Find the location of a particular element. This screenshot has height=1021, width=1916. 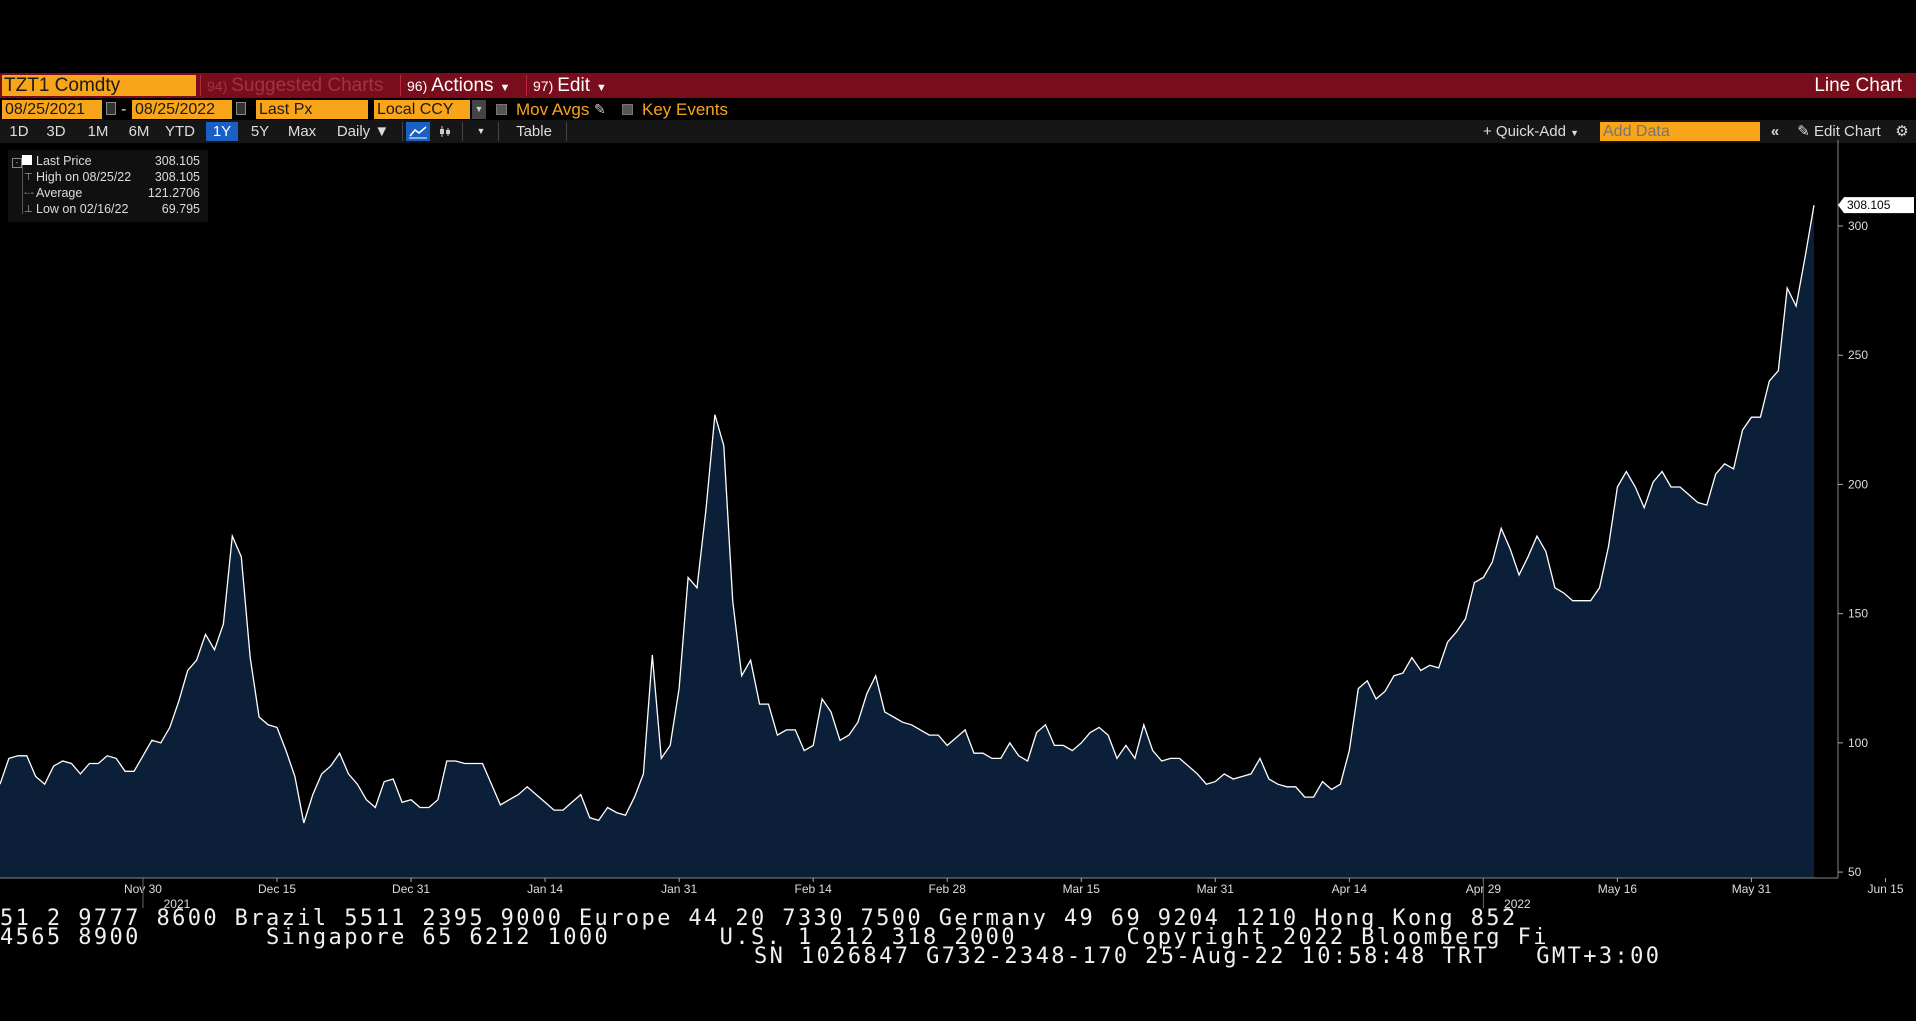

year-label: 2021 is located at coordinates (177, 904).